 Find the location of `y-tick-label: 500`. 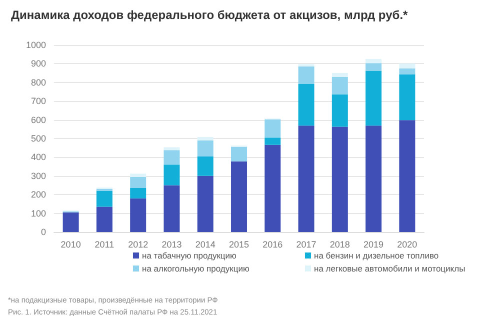

y-tick-label: 500 is located at coordinates (38, 139).